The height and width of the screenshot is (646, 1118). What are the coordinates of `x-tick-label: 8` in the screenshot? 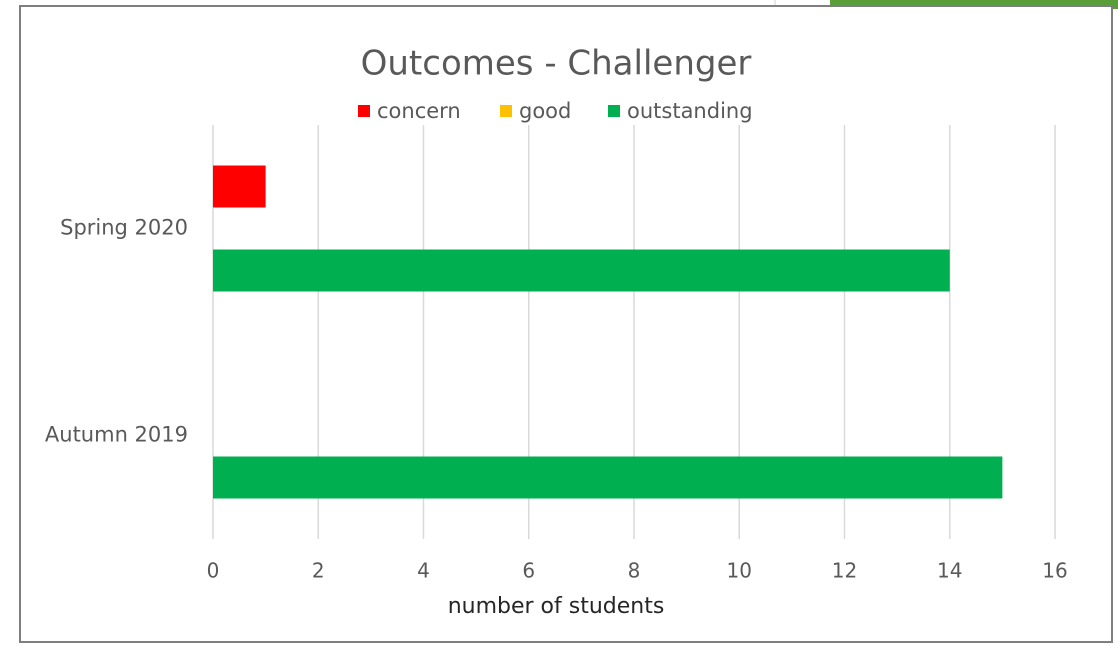 It's located at (634, 571).